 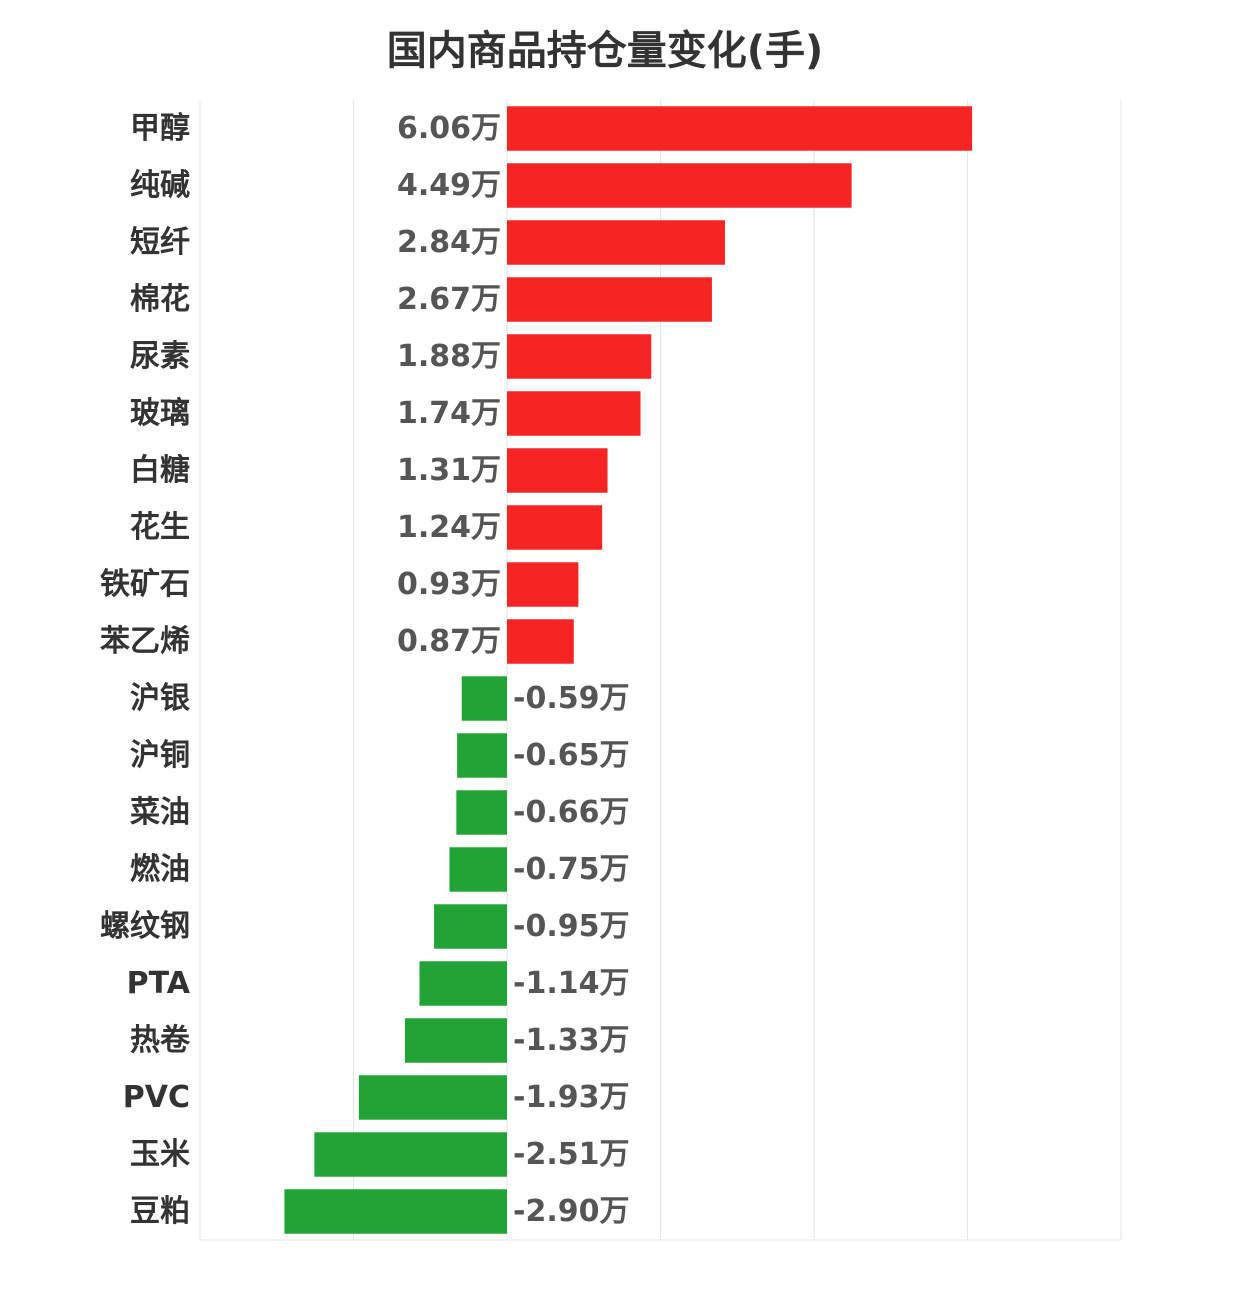 I want to click on category-label: 玻璃, so click(x=160, y=413).